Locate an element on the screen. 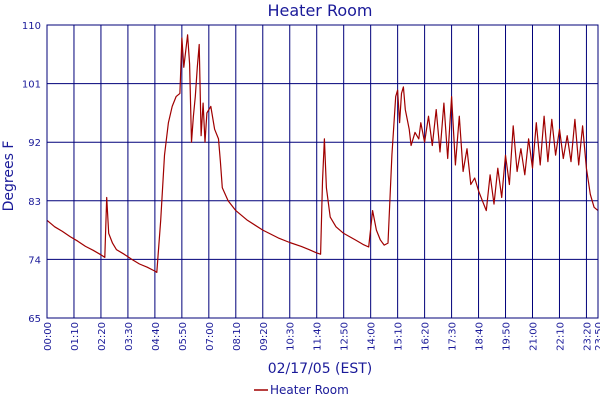  legend: Heater Room is located at coordinates (301, 390).